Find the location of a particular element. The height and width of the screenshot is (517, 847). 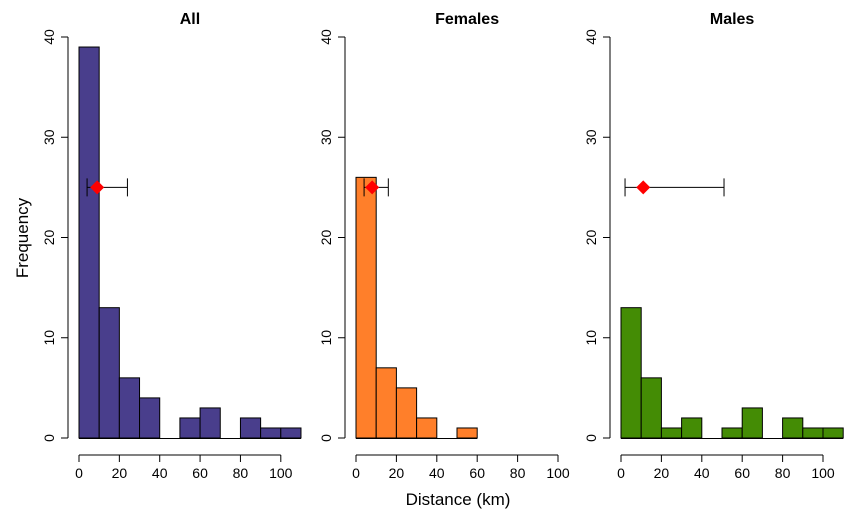

panel-title: Males is located at coordinates (732, 19).